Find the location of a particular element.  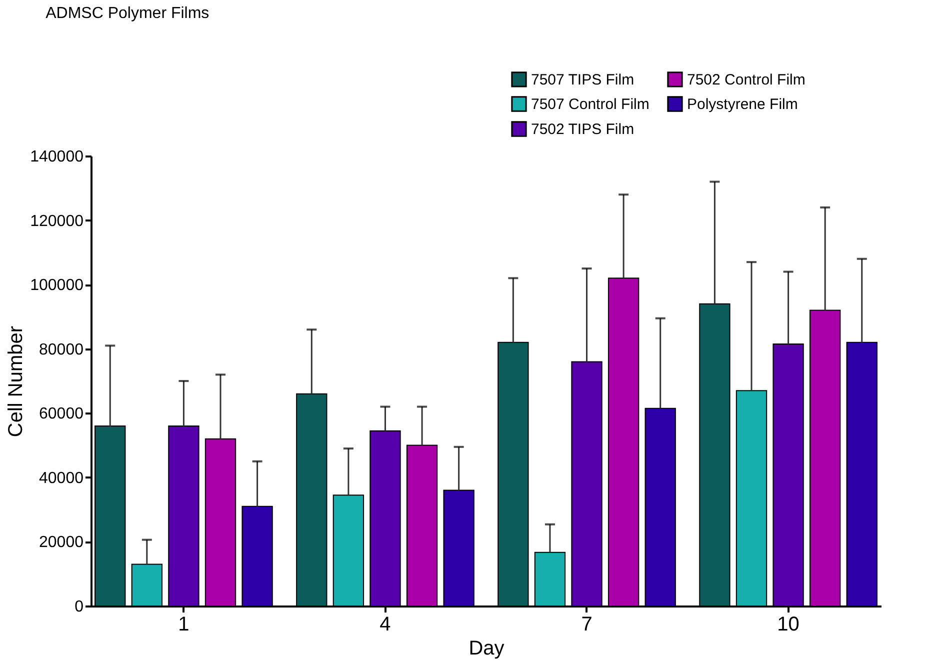

y-tick-label: 0 is located at coordinates (79, 607).